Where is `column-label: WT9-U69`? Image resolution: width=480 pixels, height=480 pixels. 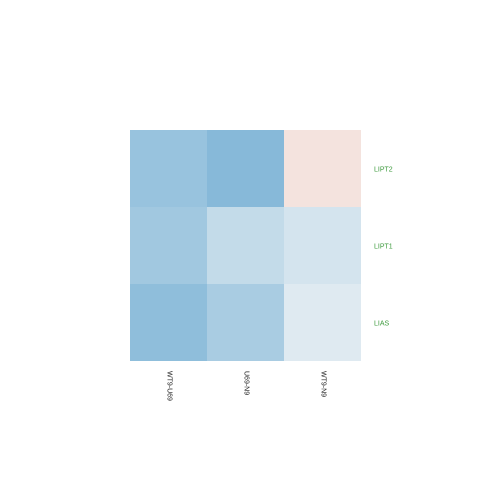 column-label: WT9-U69 is located at coordinates (169, 386).